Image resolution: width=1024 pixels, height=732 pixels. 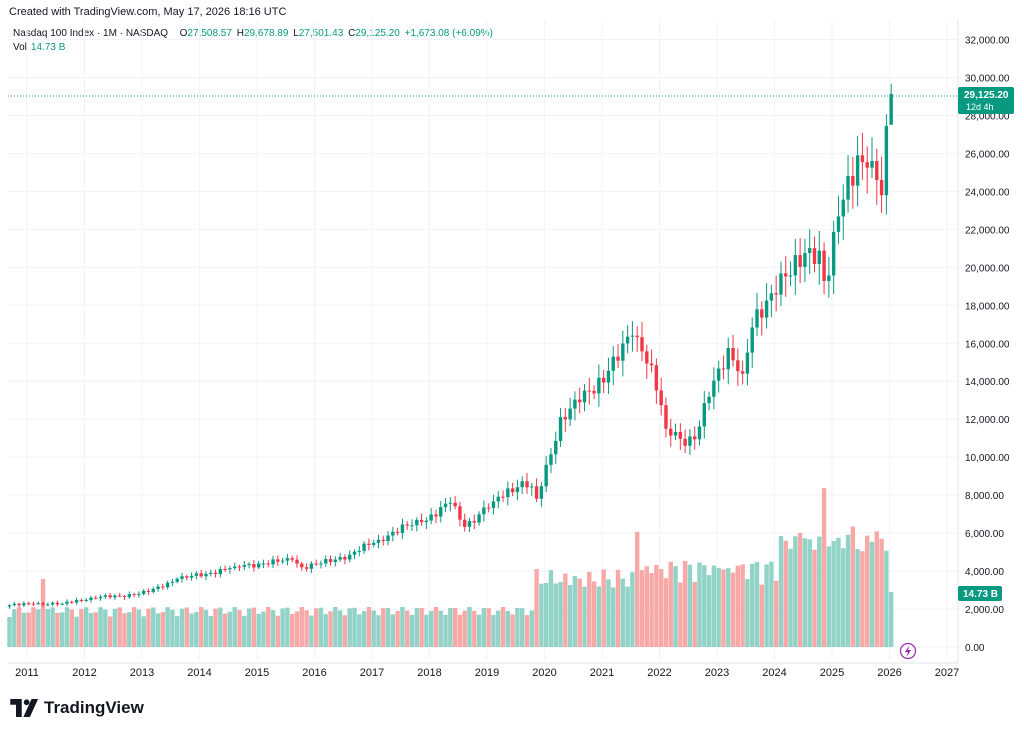 I want to click on open-label: O, so click(x=183, y=33).